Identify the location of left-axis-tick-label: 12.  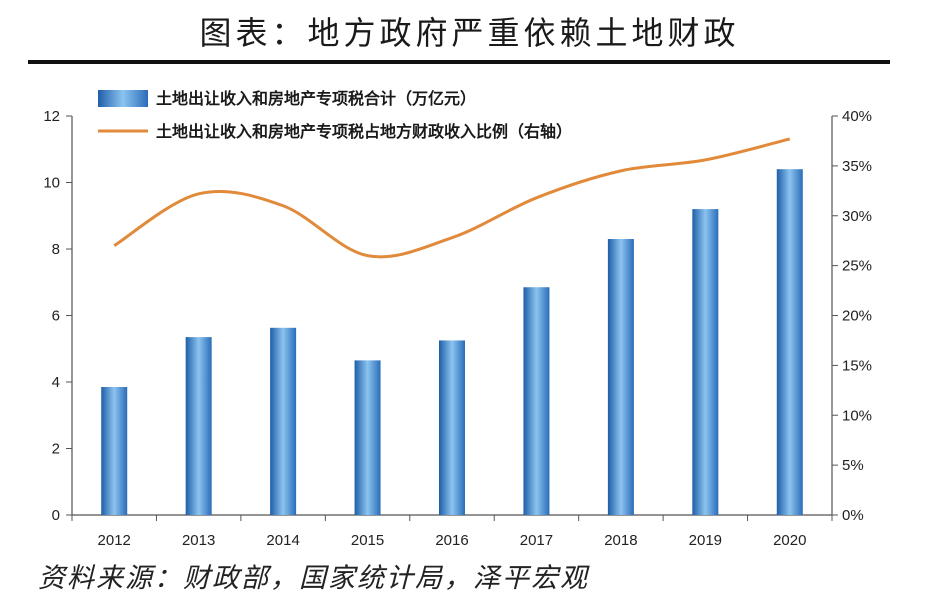
(51, 116).